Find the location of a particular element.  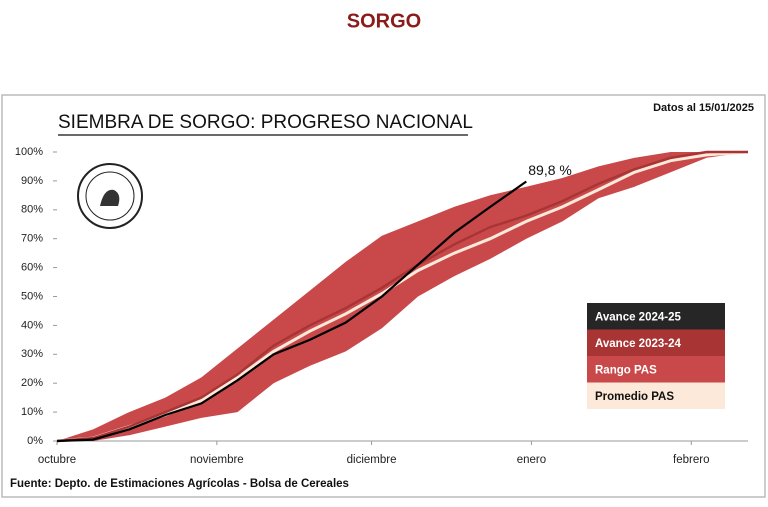

page-title: SORGO is located at coordinates (384, 21).